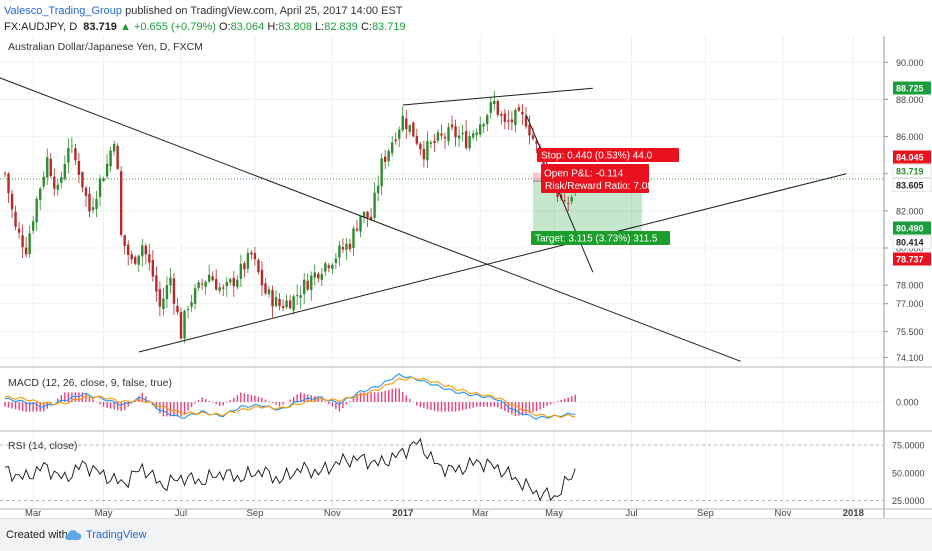 This screenshot has height=551, width=932. I want to click on low-value: 82.839, so click(341, 27).